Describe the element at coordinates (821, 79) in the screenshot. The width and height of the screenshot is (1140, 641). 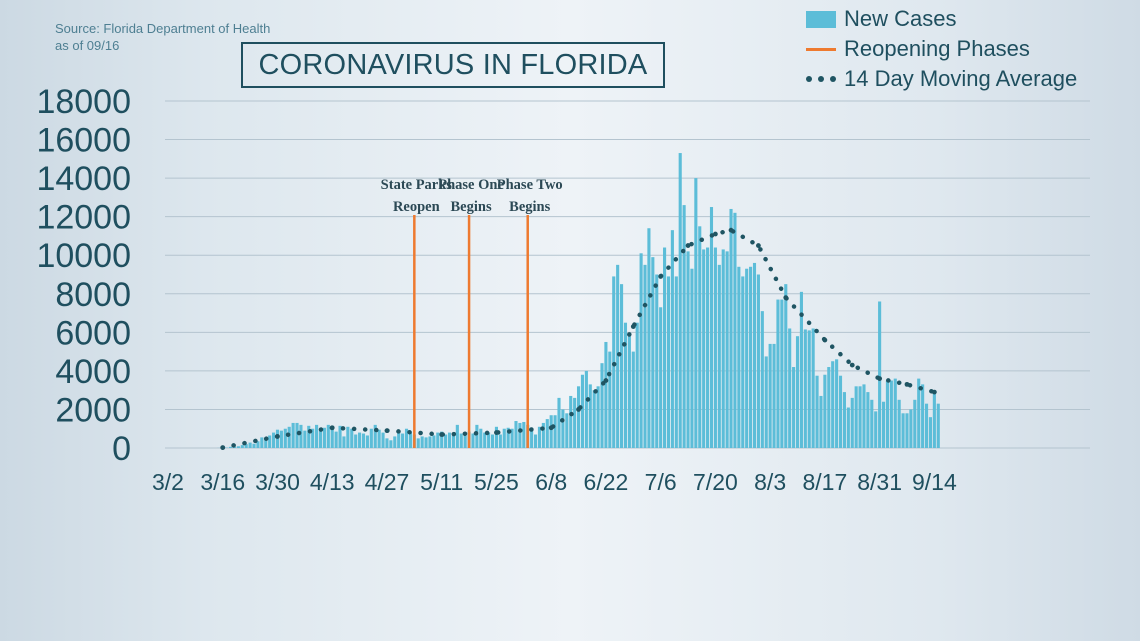
I see `moving-avg-swatch` at that location.